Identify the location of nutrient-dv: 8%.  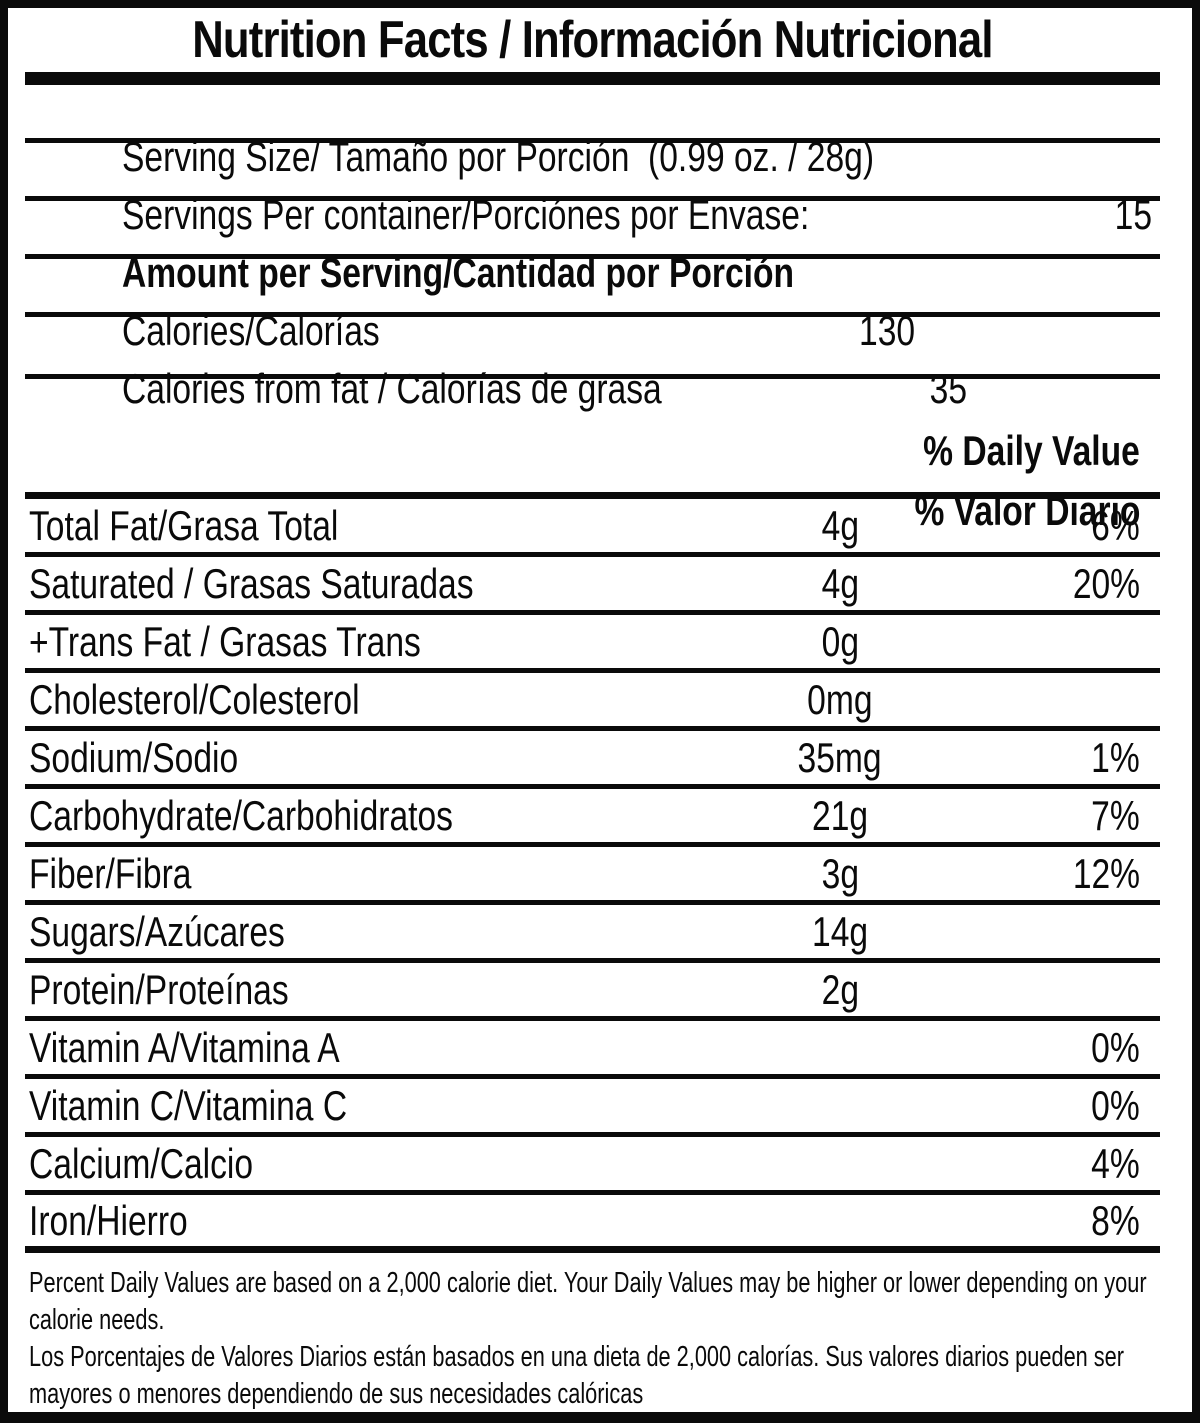
(1115, 1220).